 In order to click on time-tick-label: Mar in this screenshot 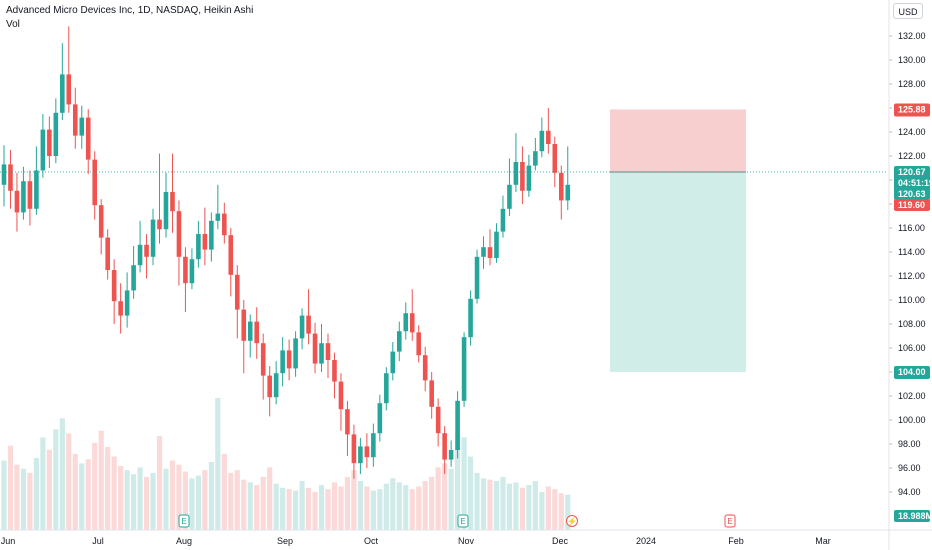, I will do `click(823, 541)`.